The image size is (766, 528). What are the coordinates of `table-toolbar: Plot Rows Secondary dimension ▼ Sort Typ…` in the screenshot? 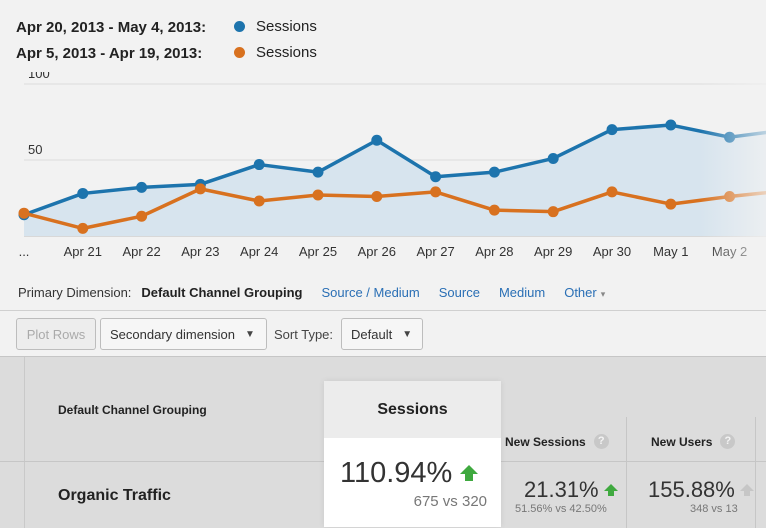 It's located at (383, 333).